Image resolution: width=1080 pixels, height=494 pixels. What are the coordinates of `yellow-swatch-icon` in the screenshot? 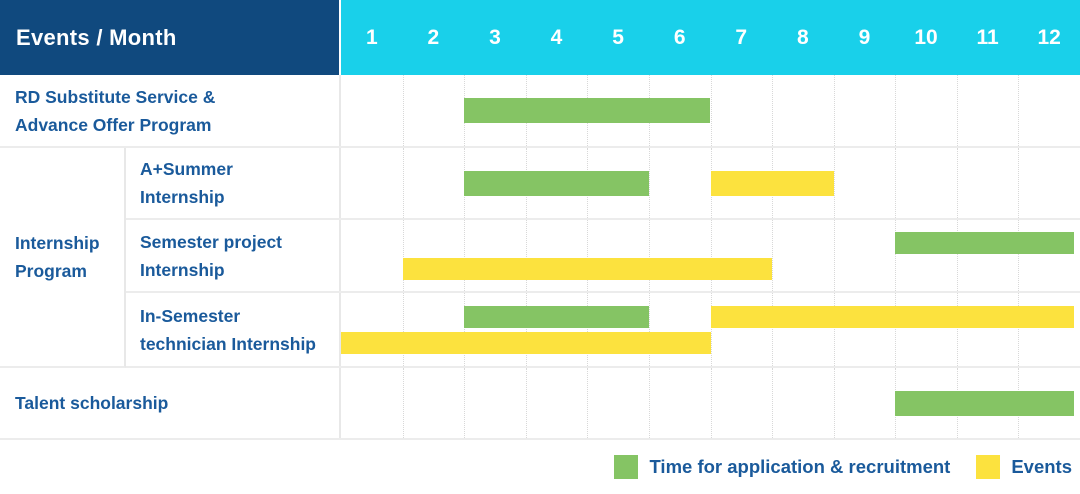 It's located at (988, 467).